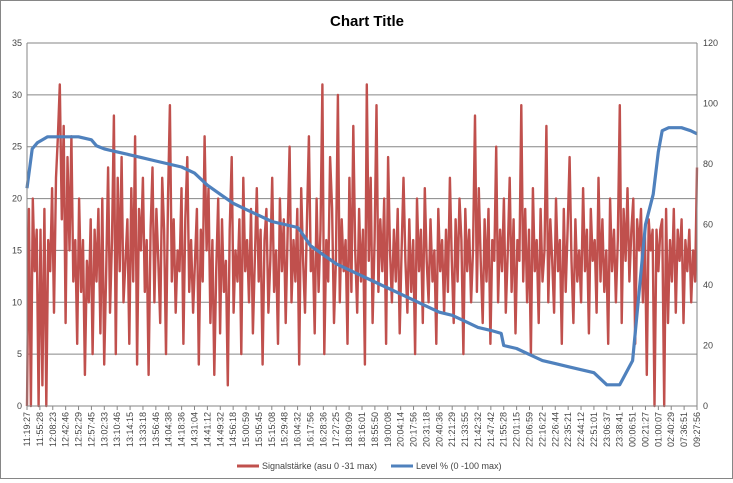 This screenshot has height=483, width=733. Describe the element at coordinates (581, 429) in the screenshot. I see `x-tick-label: 22:44:12` at that location.